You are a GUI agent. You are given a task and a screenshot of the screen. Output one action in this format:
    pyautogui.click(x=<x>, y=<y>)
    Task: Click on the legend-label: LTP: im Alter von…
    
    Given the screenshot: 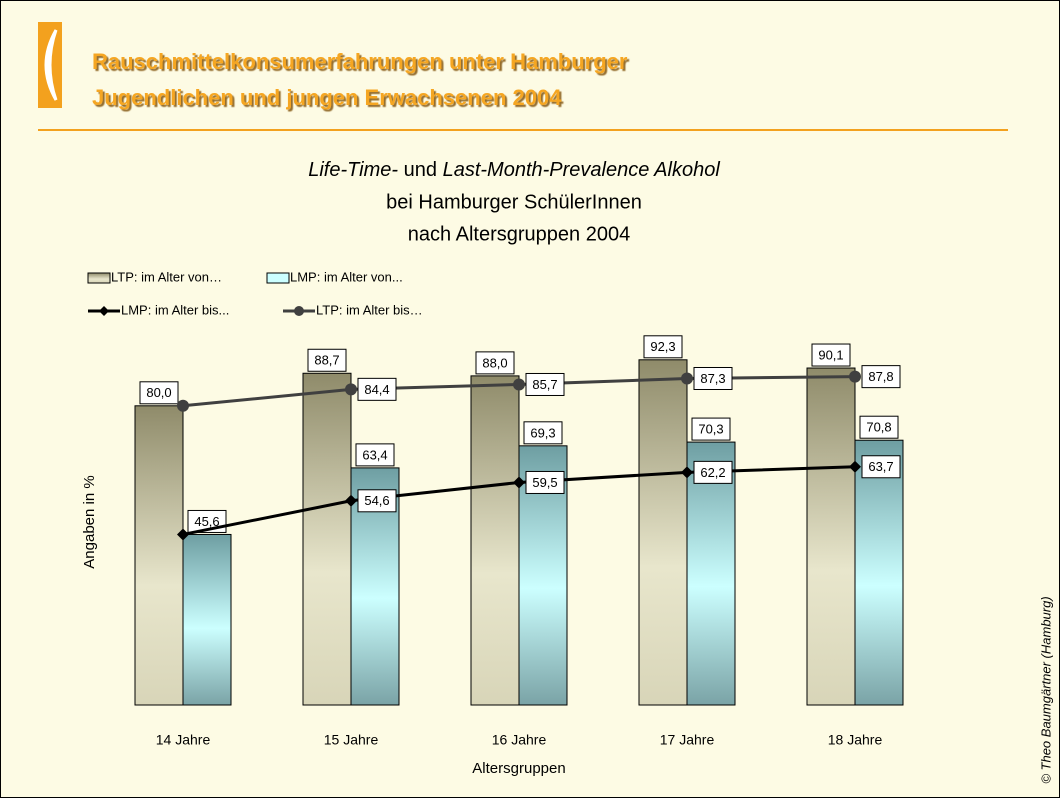 What is the action you would take?
    pyautogui.click(x=166, y=276)
    